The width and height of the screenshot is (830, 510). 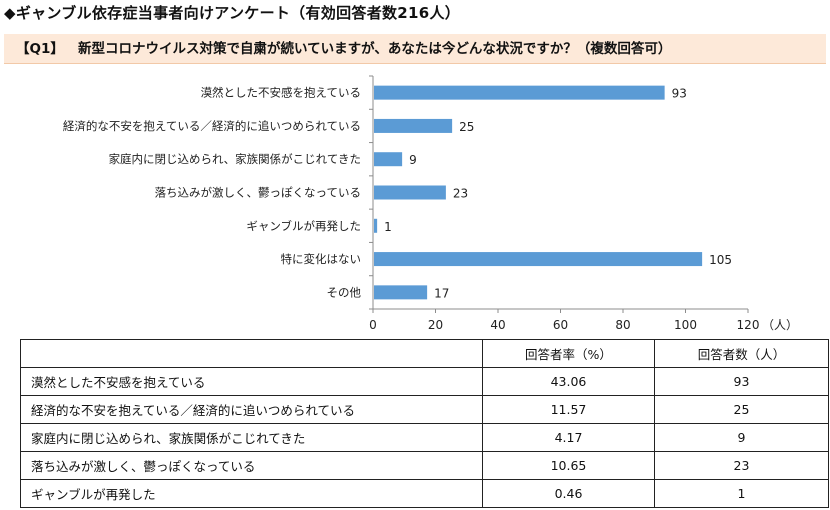 What do you see at coordinates (466, 127) in the screenshot?
I see `data-label: 25` at bounding box center [466, 127].